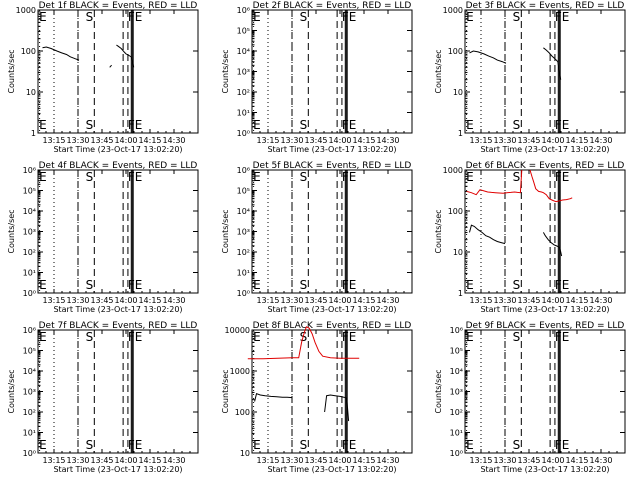 The image size is (640, 480). I want to click on y-tick-label: 10⁶, so click(29, 330).